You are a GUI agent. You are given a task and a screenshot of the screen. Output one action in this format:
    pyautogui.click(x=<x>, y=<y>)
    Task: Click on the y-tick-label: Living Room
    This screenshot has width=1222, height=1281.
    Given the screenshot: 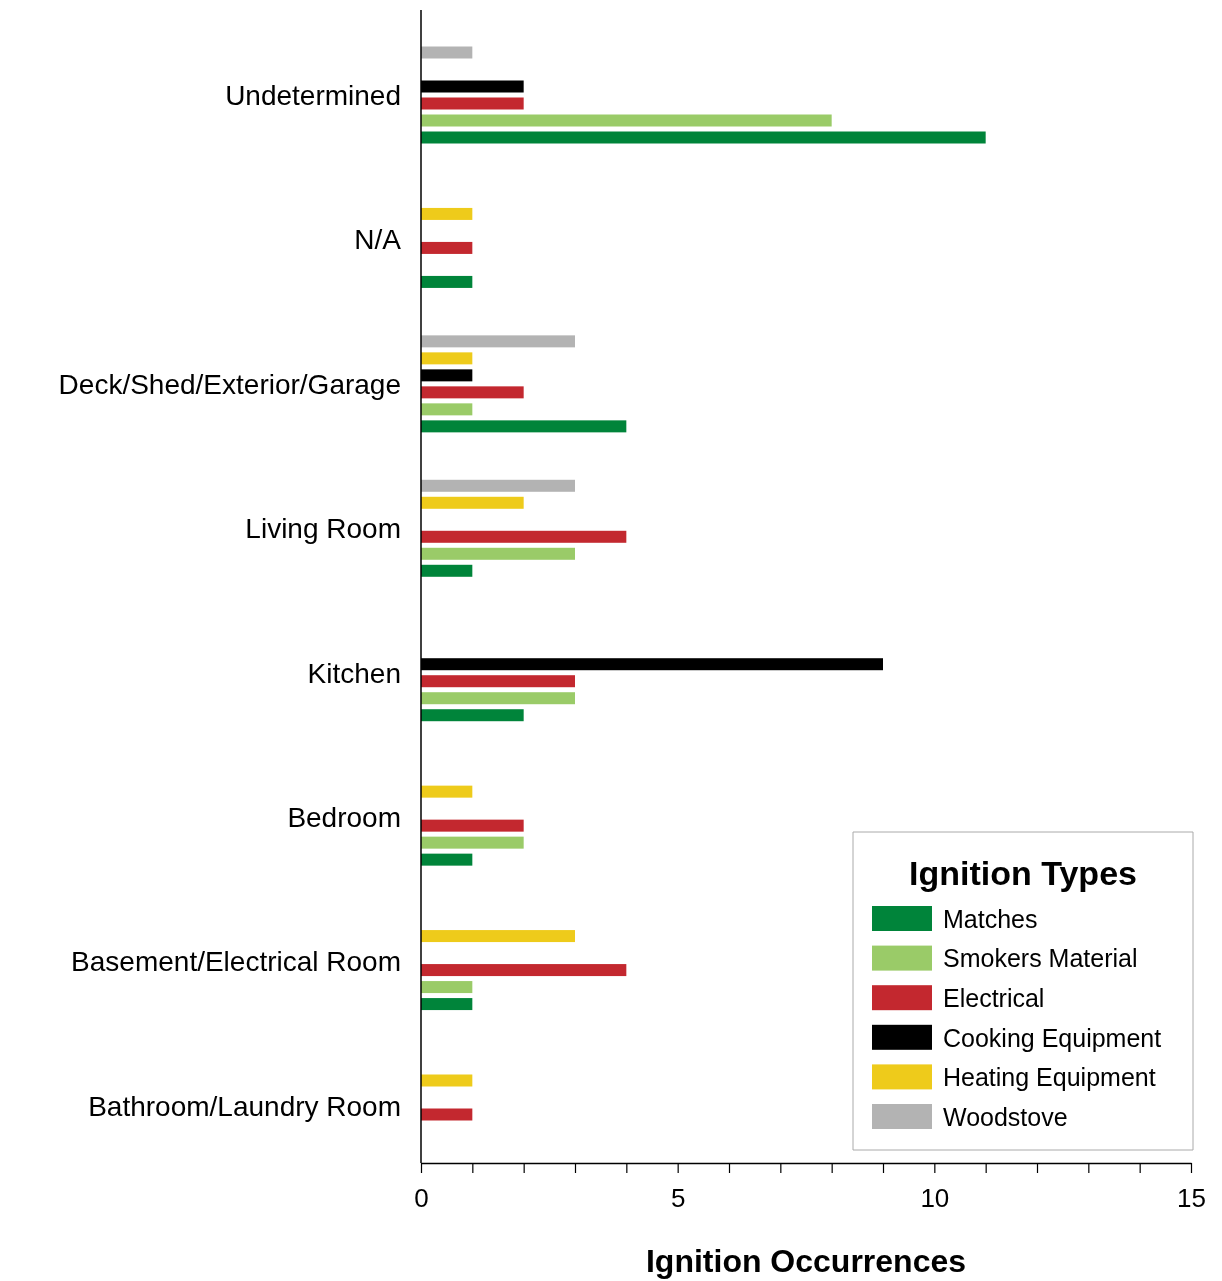 What is the action you would take?
    pyautogui.click(x=323, y=529)
    